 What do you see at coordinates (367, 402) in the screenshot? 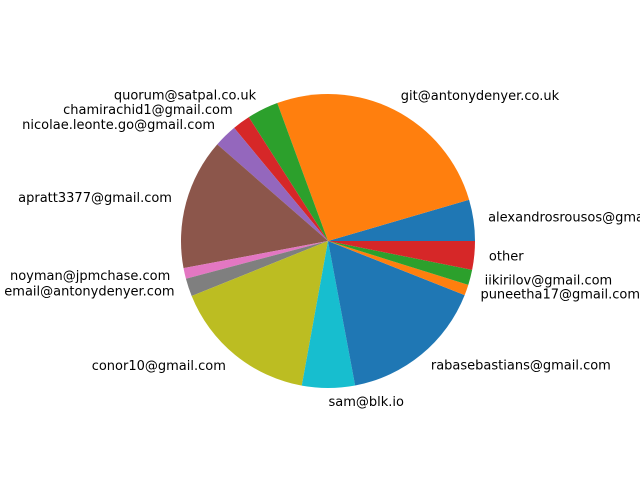
I see `slice-label-sam-blk-io: sam@blk.io` at bounding box center [367, 402].